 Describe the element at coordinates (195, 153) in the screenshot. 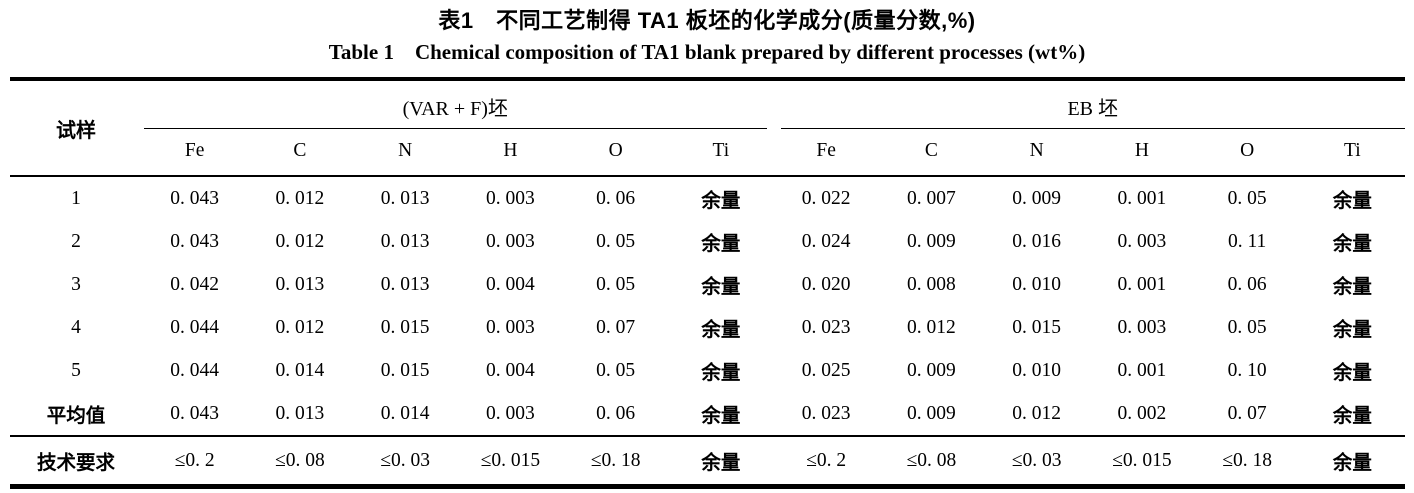

I see `col-header-varf-fe: Fe` at that location.